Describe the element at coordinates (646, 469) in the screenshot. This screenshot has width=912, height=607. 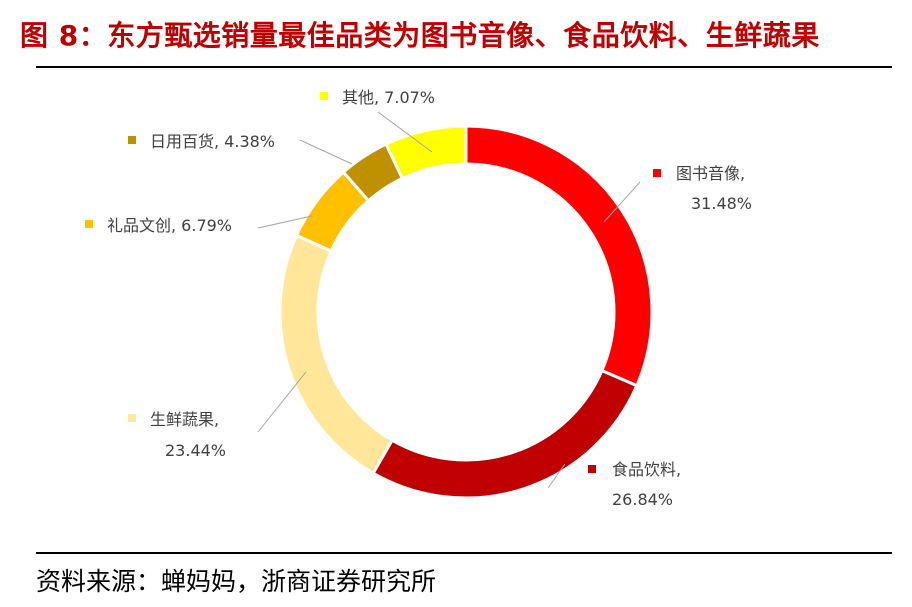
I see `data-label-2-line-1: 食品饮料,` at that location.